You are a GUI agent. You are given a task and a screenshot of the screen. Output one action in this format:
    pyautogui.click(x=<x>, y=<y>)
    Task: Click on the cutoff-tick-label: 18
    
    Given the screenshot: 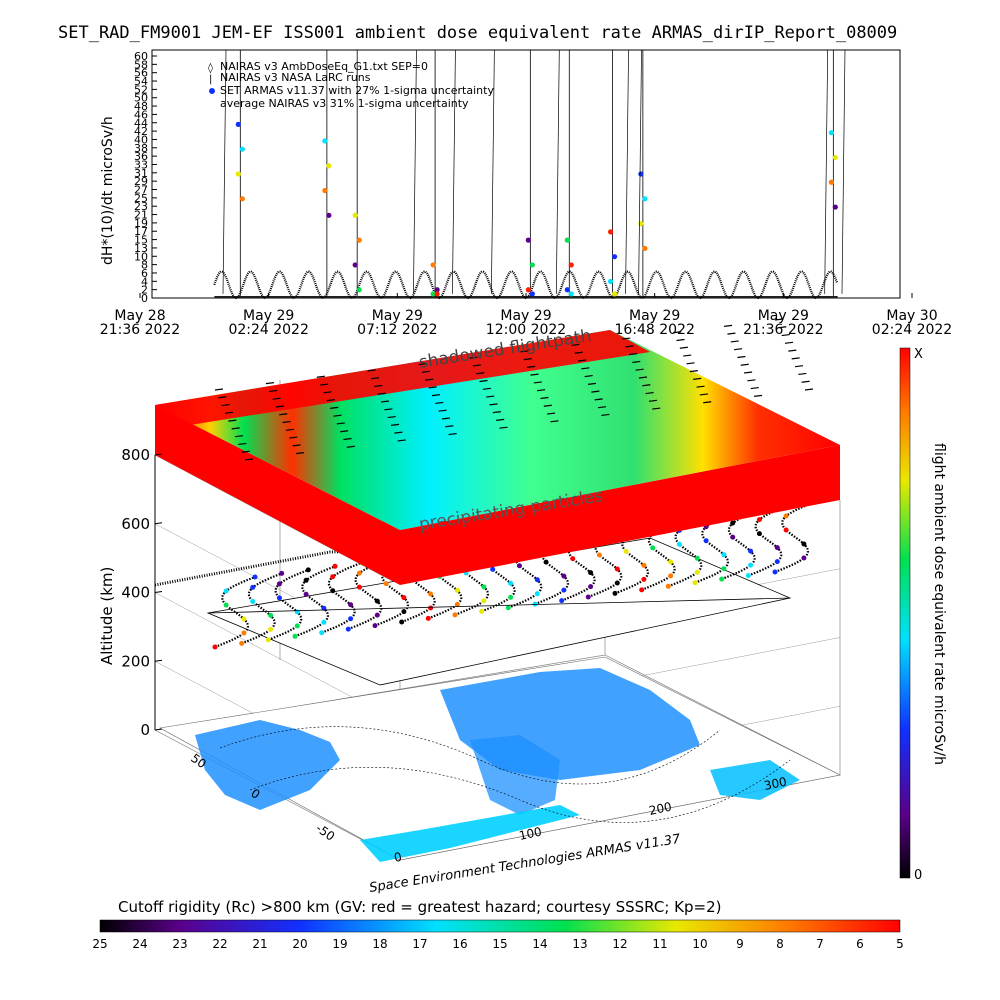 What is the action you would take?
    pyautogui.click(x=379, y=944)
    